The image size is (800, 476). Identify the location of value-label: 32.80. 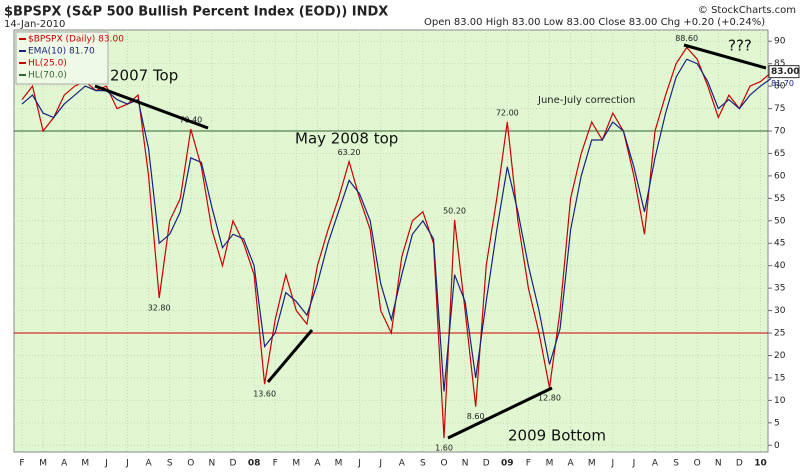
(159, 308).